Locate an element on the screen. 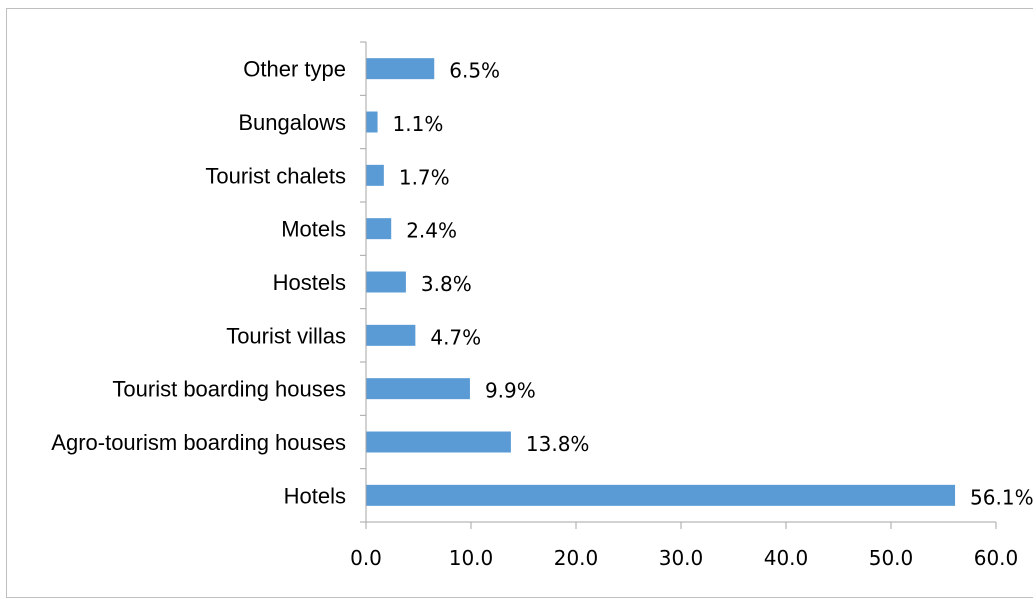 The height and width of the screenshot is (598, 1033). bar-agro-tourism-boarding-houses is located at coordinates (438, 442).